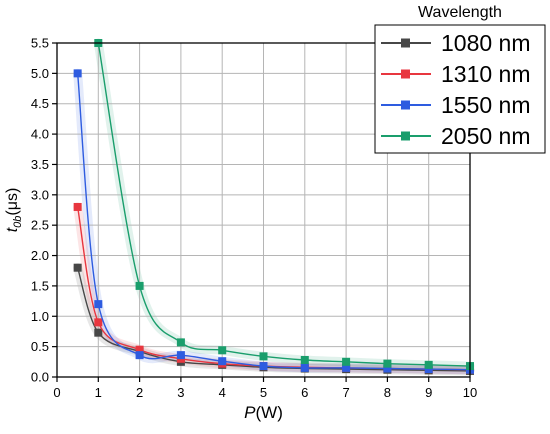 This screenshot has height=434, width=550. I want to click on y-tick-label: 5.0, so click(40, 73).